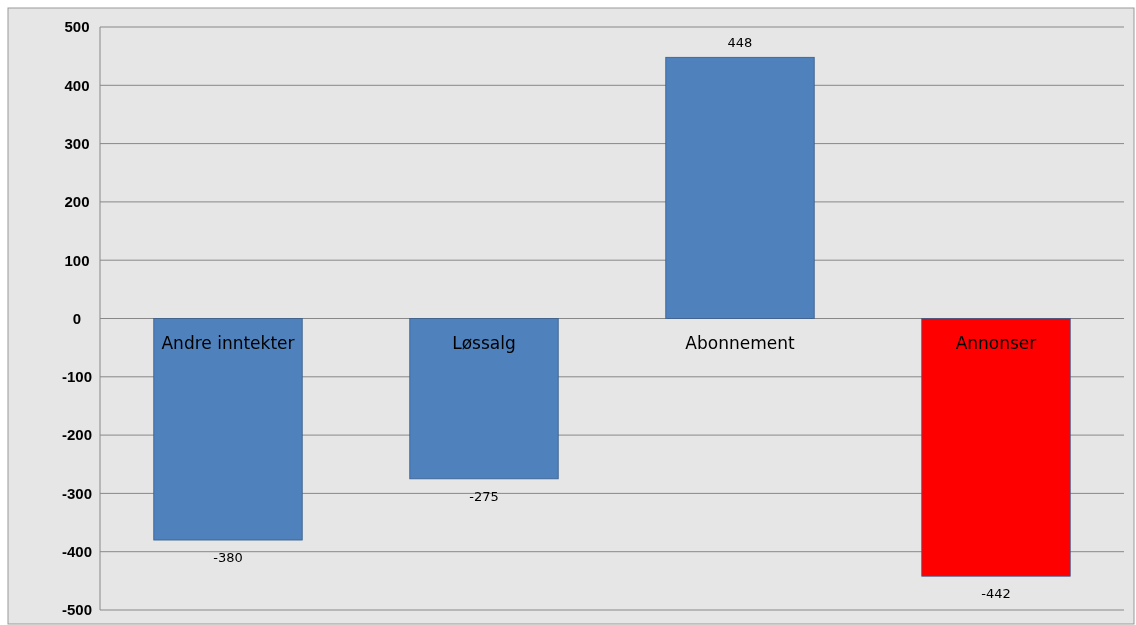 The image size is (1136, 625). What do you see at coordinates (996, 342) in the screenshot?
I see `x-tick-label: Annonser` at bounding box center [996, 342].